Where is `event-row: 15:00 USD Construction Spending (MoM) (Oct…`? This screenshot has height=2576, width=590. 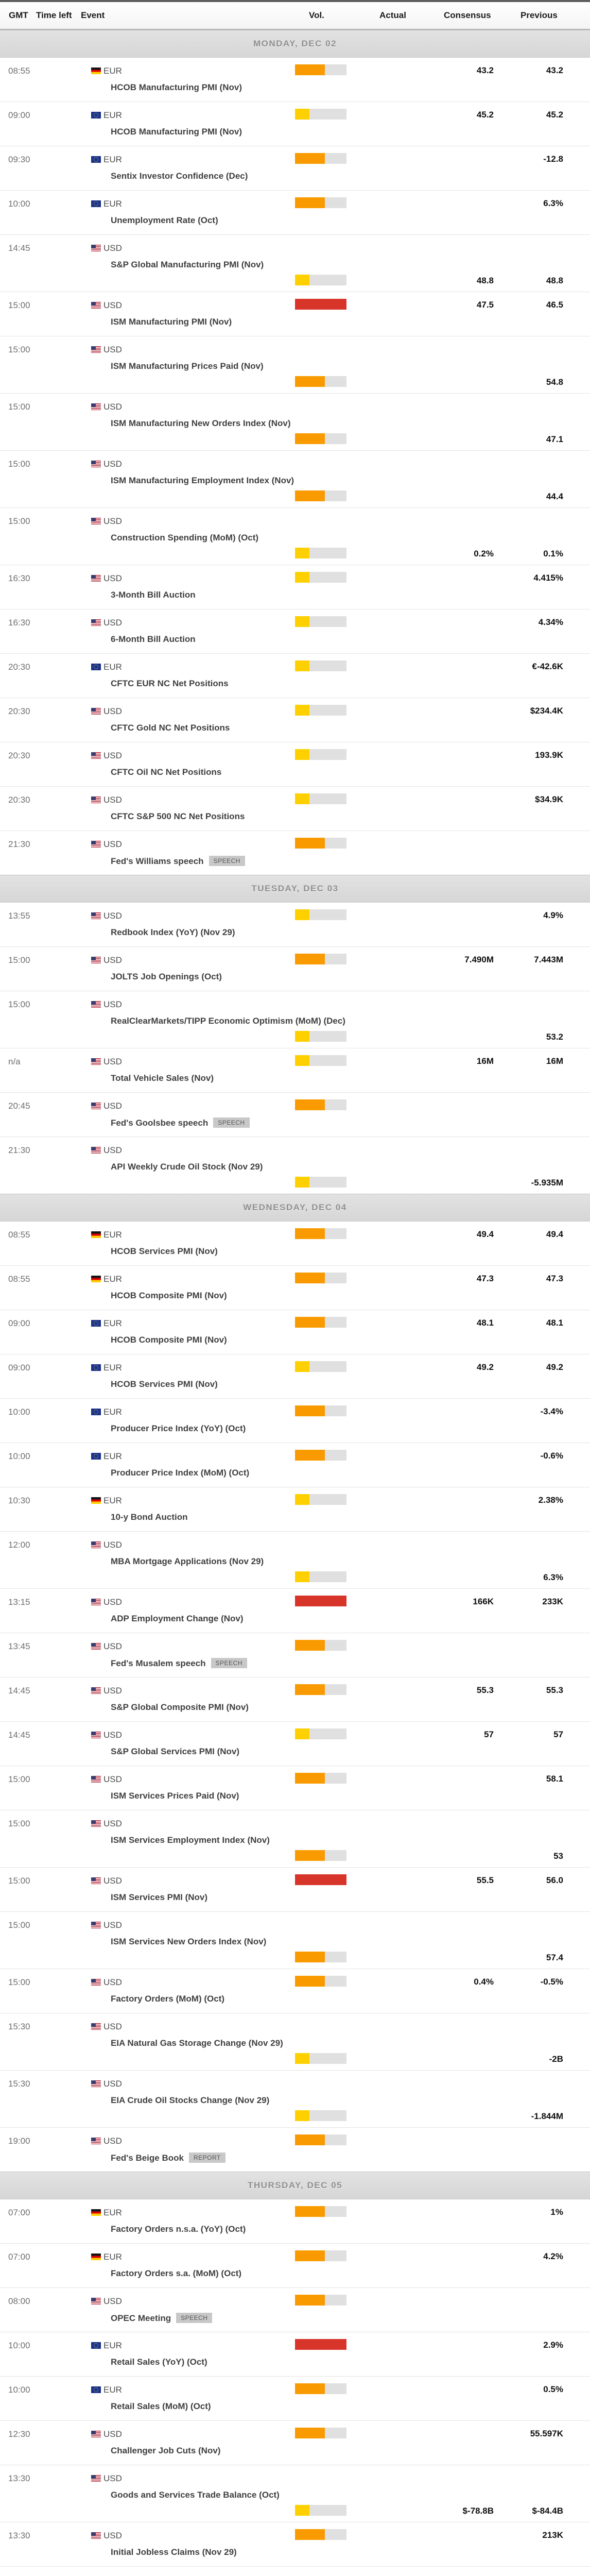
event-row: 15:00 USD Construction Spending (MoM) (Oct… is located at coordinates (295, 536).